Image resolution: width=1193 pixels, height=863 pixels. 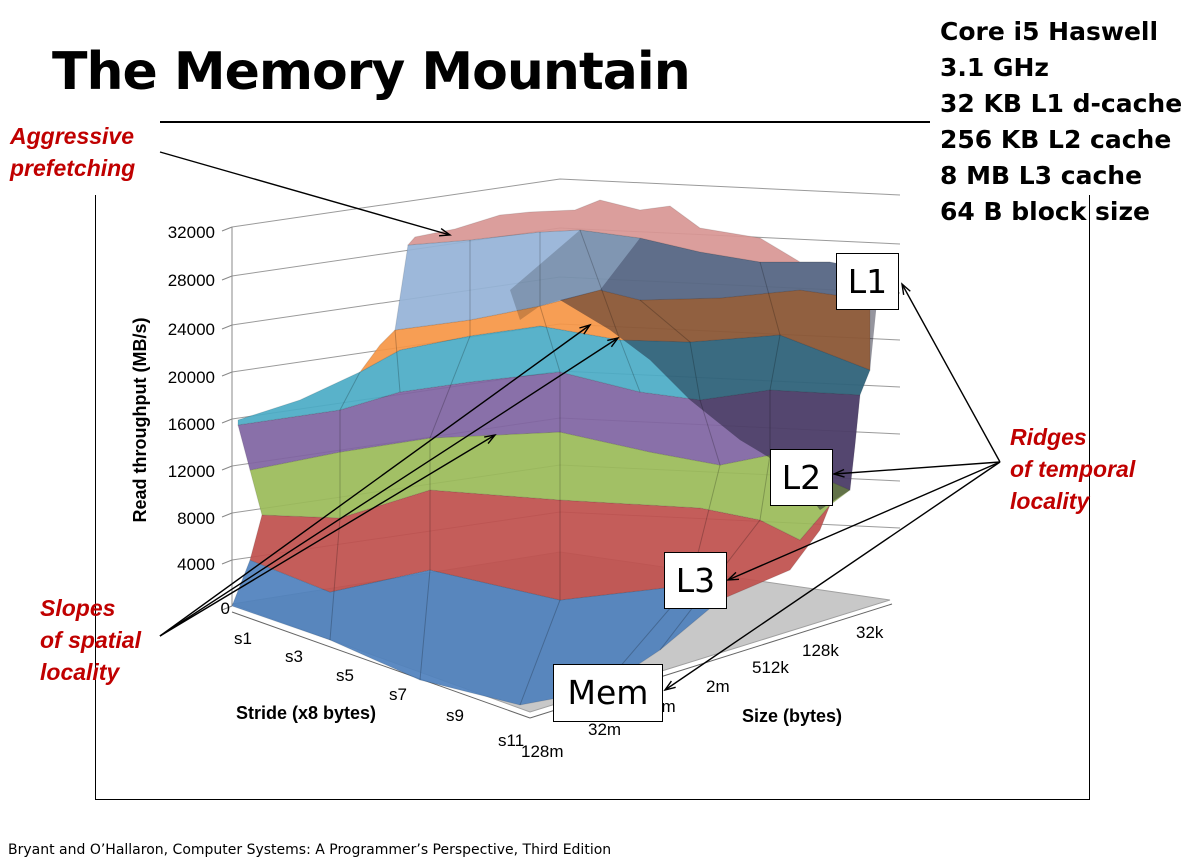 I want to click on l3-label-box: L3, so click(x=695, y=580).